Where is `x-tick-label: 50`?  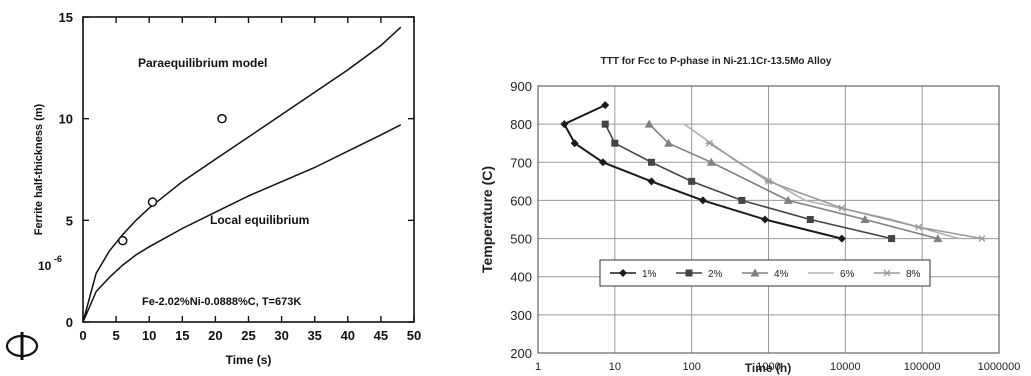 x-tick-label: 50 is located at coordinates (414, 335).